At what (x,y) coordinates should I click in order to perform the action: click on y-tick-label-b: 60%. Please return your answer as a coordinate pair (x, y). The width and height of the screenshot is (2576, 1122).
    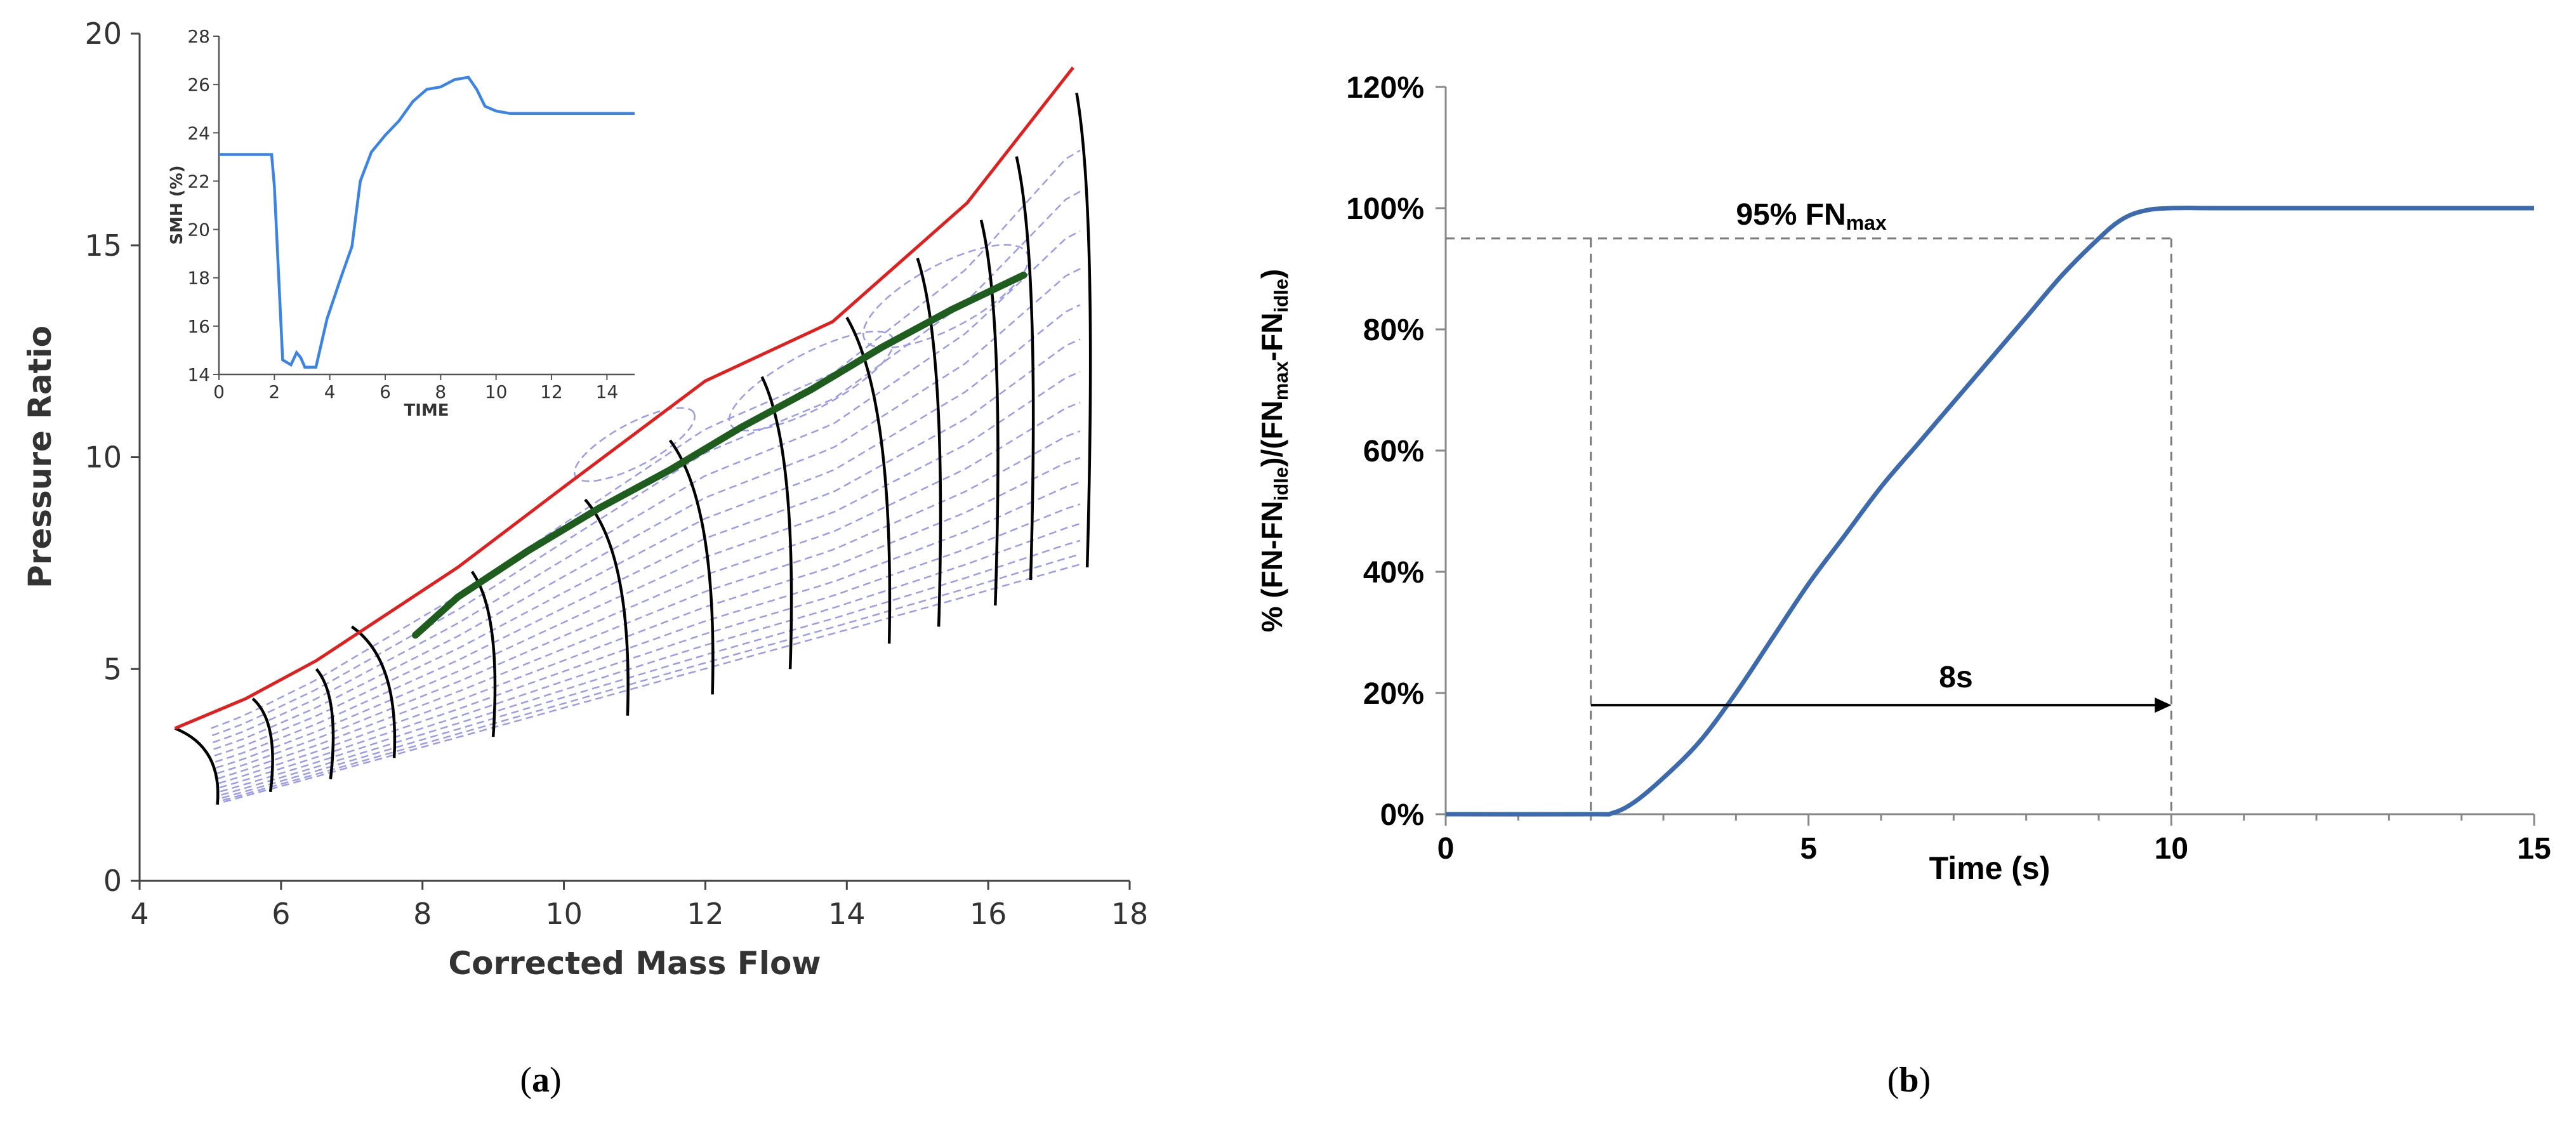
    Looking at the image, I should click on (1394, 451).